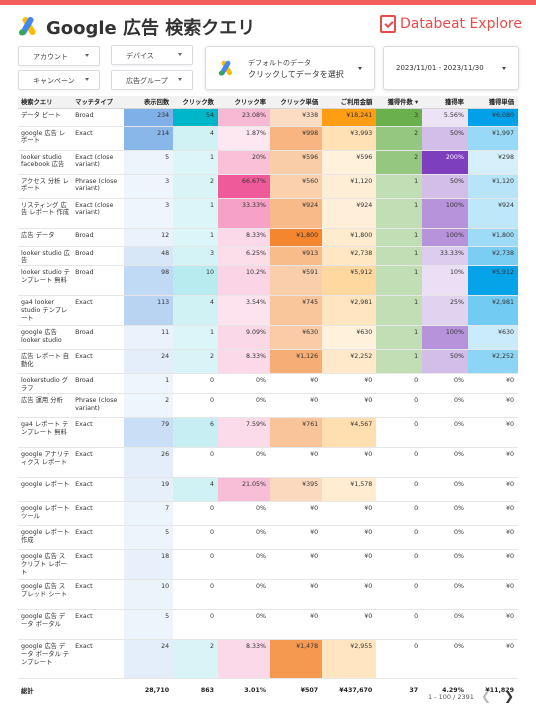 This screenshot has width=536, height=714. Describe the element at coordinates (296, 256) in the screenshot. I see `cell-cpc: ¥913` at that location.